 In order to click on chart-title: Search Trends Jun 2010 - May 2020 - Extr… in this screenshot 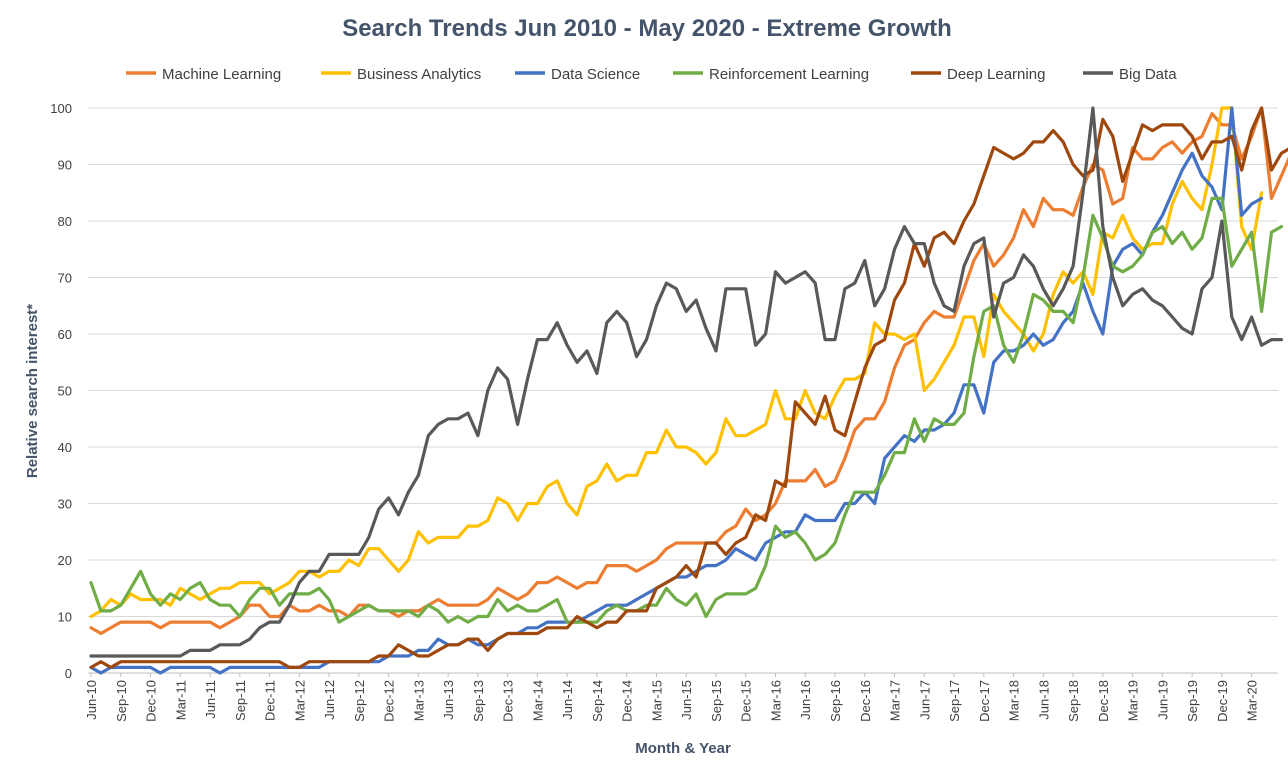, I will do `click(647, 28)`.